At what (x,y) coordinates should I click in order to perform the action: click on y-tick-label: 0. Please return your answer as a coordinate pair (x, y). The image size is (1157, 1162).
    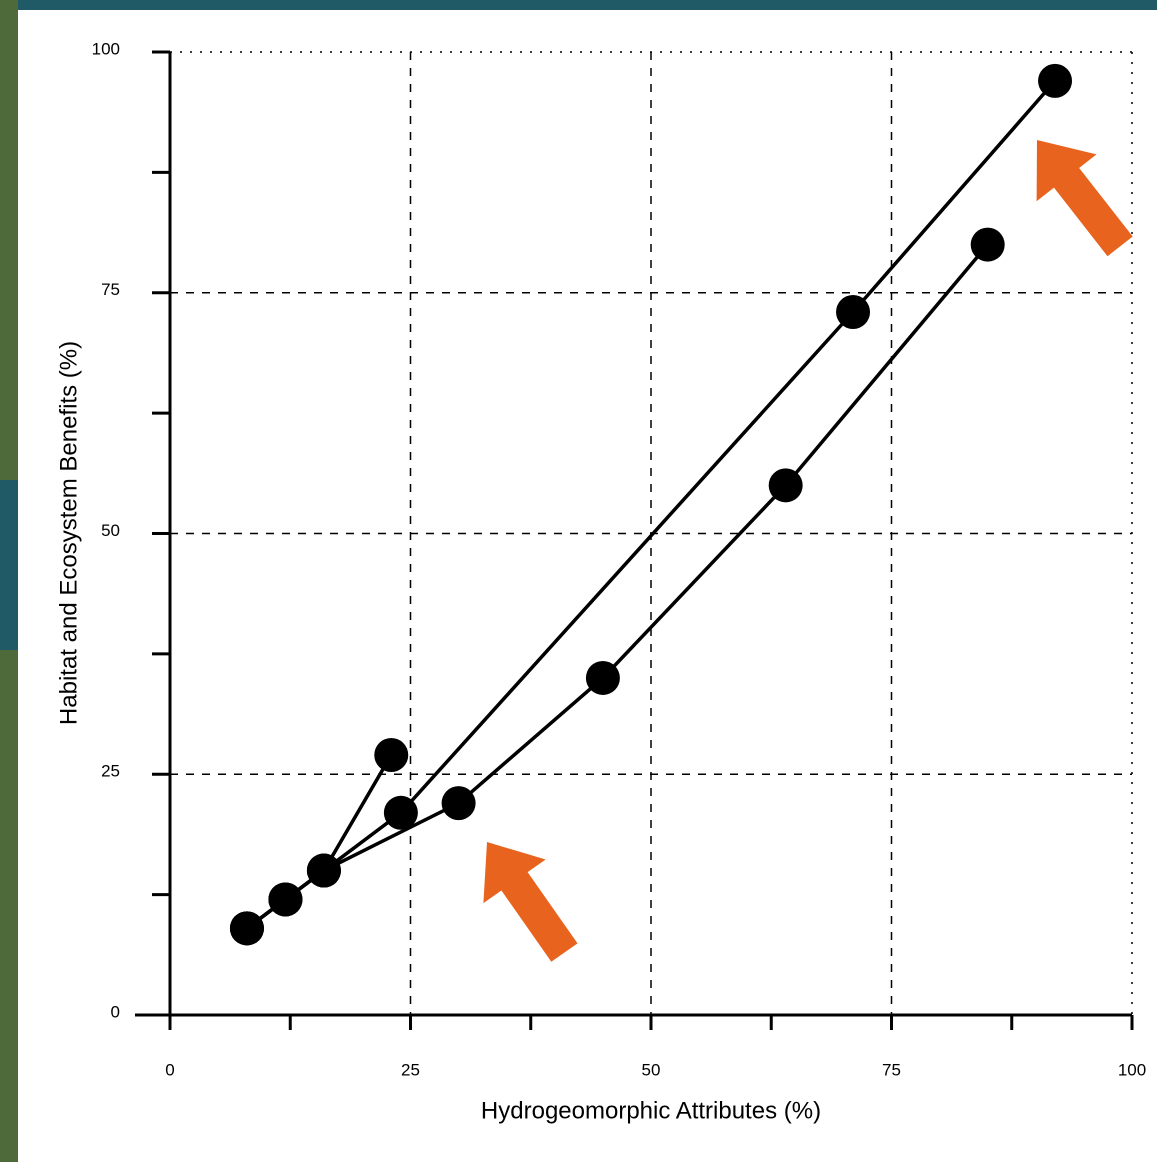
    Looking at the image, I should click on (115, 1011).